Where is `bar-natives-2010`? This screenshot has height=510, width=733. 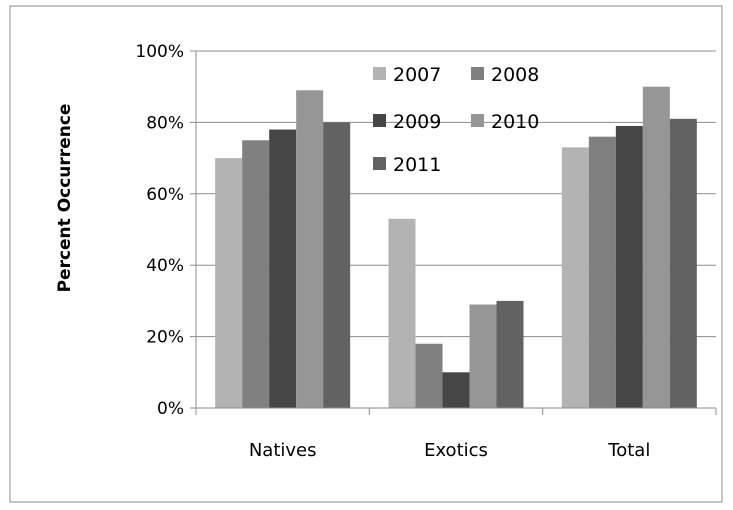
bar-natives-2010 is located at coordinates (310, 249).